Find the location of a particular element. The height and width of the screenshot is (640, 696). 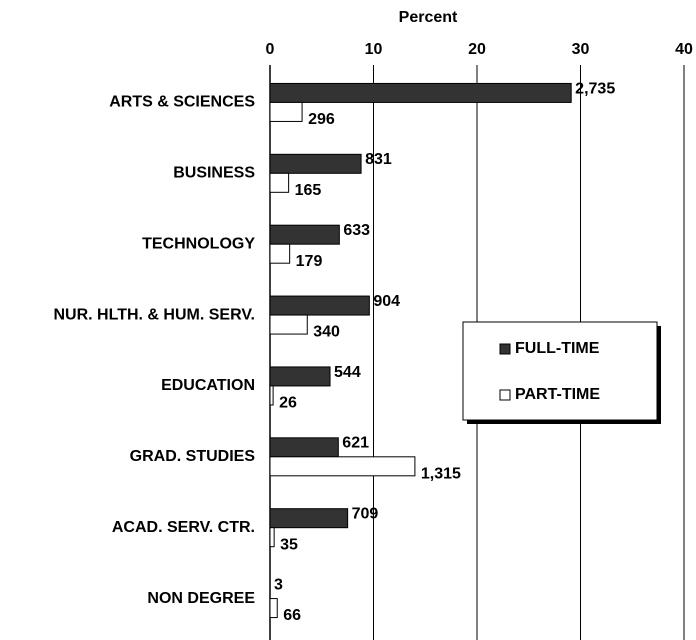

legend is located at coordinates (560, 371).